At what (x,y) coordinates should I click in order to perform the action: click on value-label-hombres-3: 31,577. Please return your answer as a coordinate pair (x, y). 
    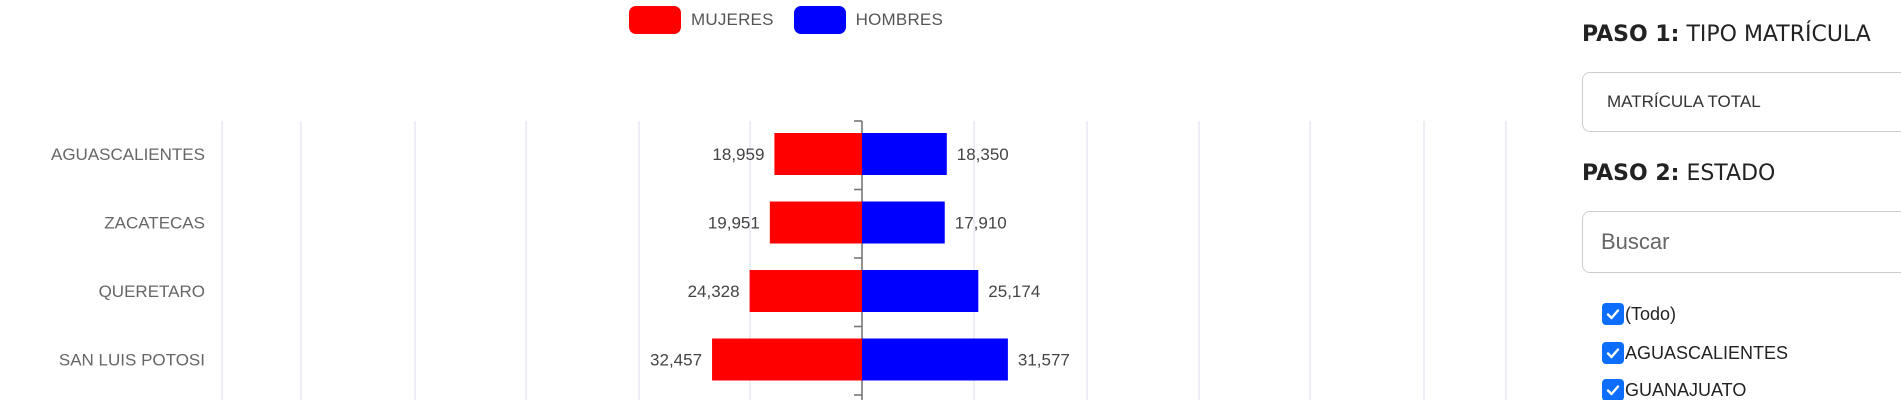
    Looking at the image, I should click on (1044, 360).